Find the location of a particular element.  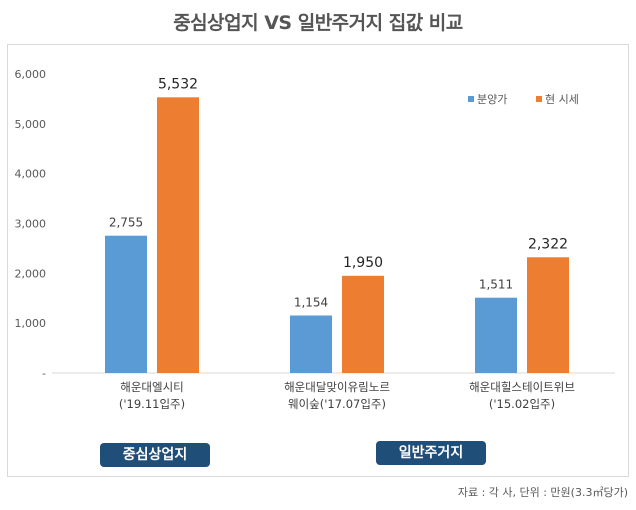

data-label: 2,755 is located at coordinates (126, 223).